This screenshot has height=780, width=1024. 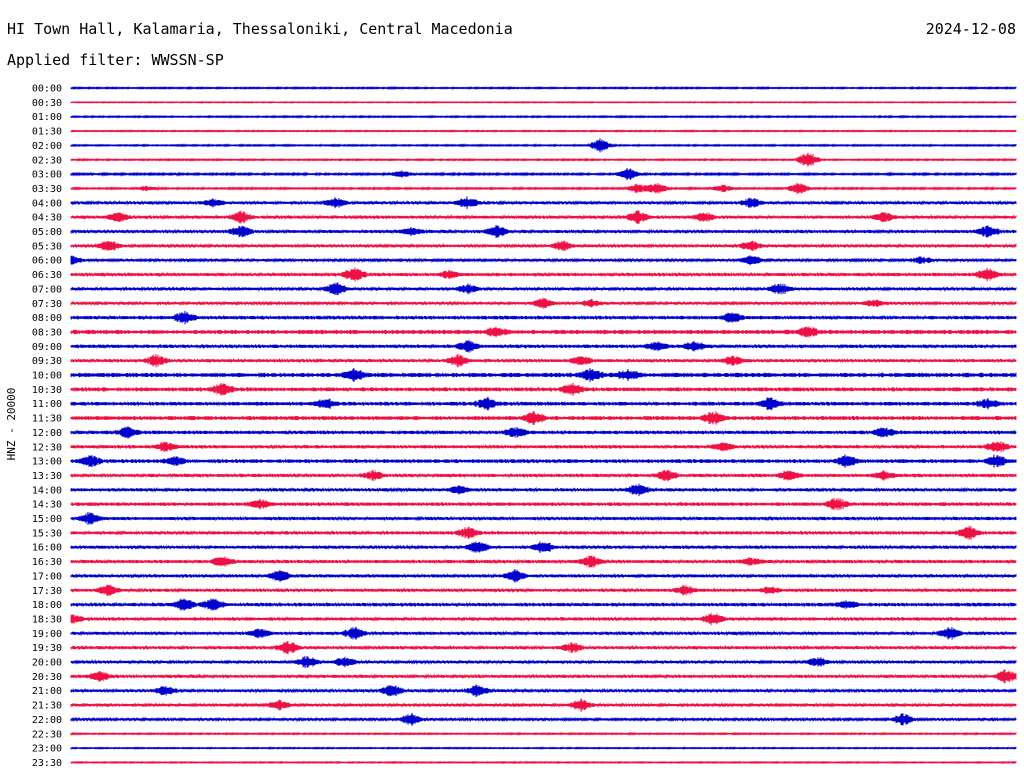 What do you see at coordinates (47, 720) in the screenshot?
I see `row-time-label: 22:00` at bounding box center [47, 720].